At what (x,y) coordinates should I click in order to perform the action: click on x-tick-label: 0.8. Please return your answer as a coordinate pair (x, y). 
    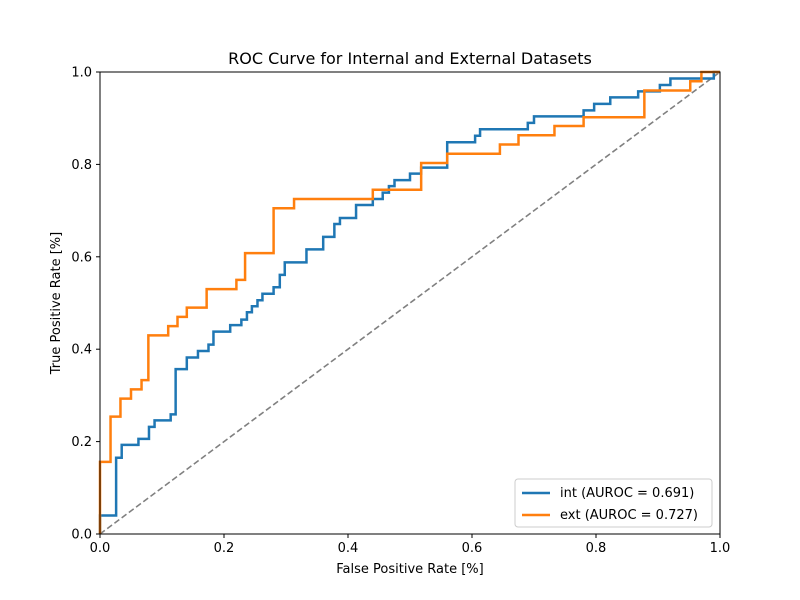
    Looking at the image, I should click on (596, 548).